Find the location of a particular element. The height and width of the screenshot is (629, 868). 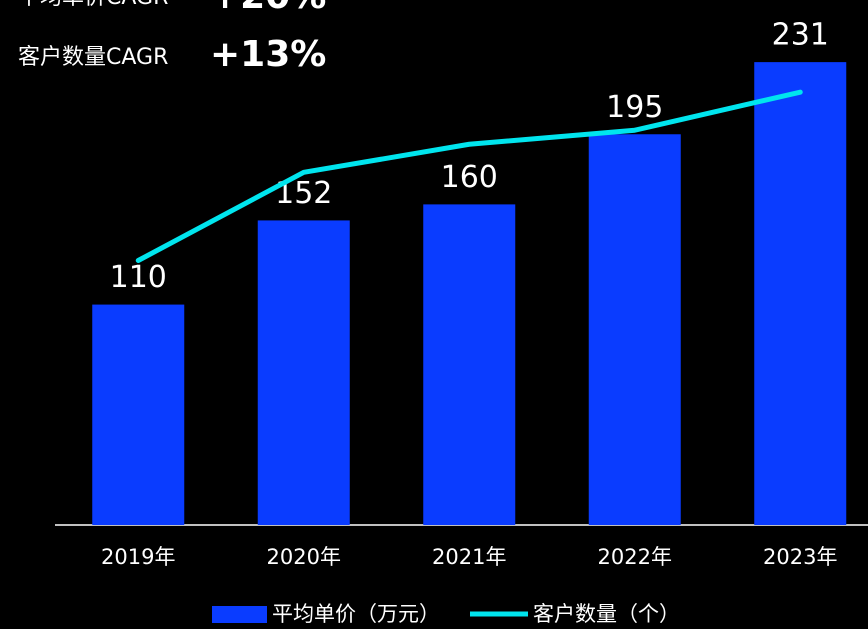

annotation-text: 客户数量CAGR is located at coordinates (93, 57).